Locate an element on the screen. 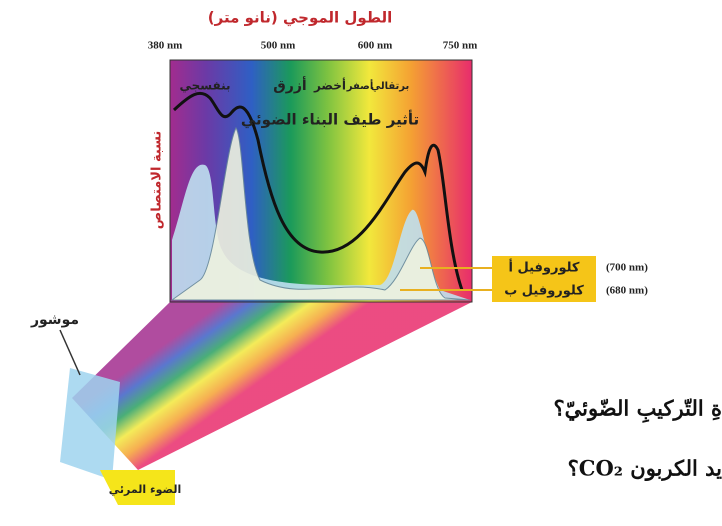  pigment-name: كلوروفيل أ is located at coordinates (544, 267).